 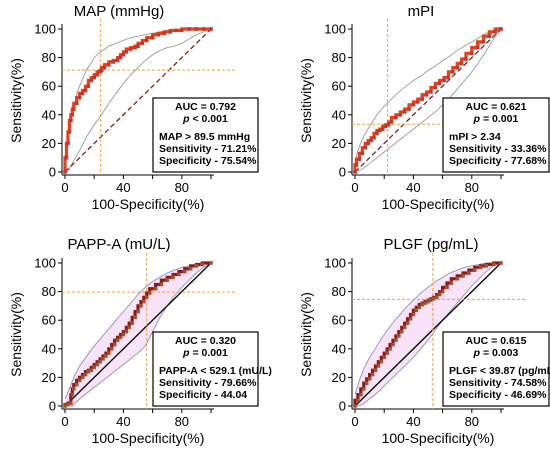 I want to click on chart-title: PAPP-A (mU/L), so click(x=118, y=244).